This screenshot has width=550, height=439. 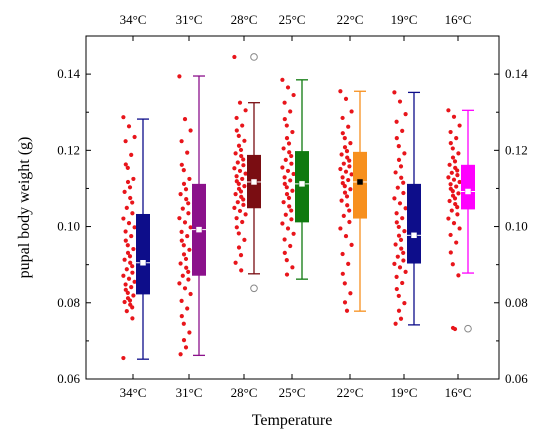 I want to click on x-axis-title: Temperature, so click(x=292, y=420).